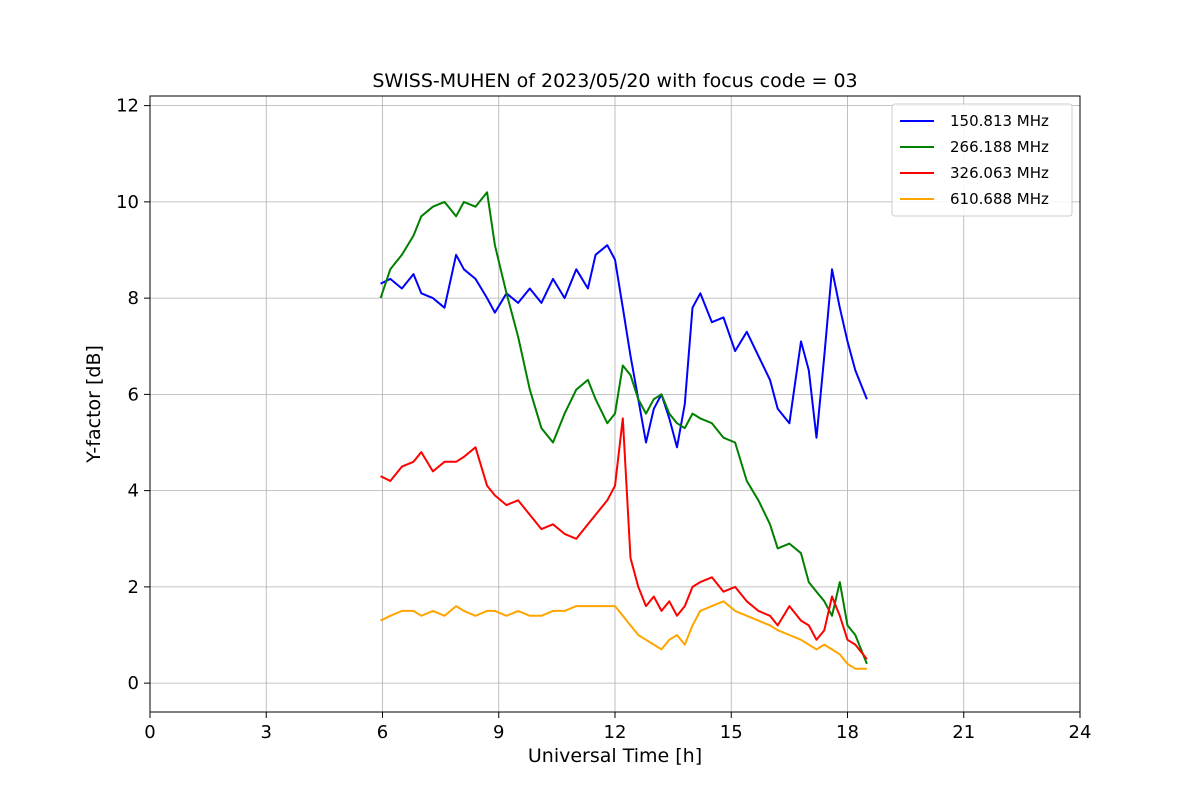 The height and width of the screenshot is (800, 1200). Describe the element at coordinates (127, 106) in the screenshot. I see `y-tick-label: 12` at that location.